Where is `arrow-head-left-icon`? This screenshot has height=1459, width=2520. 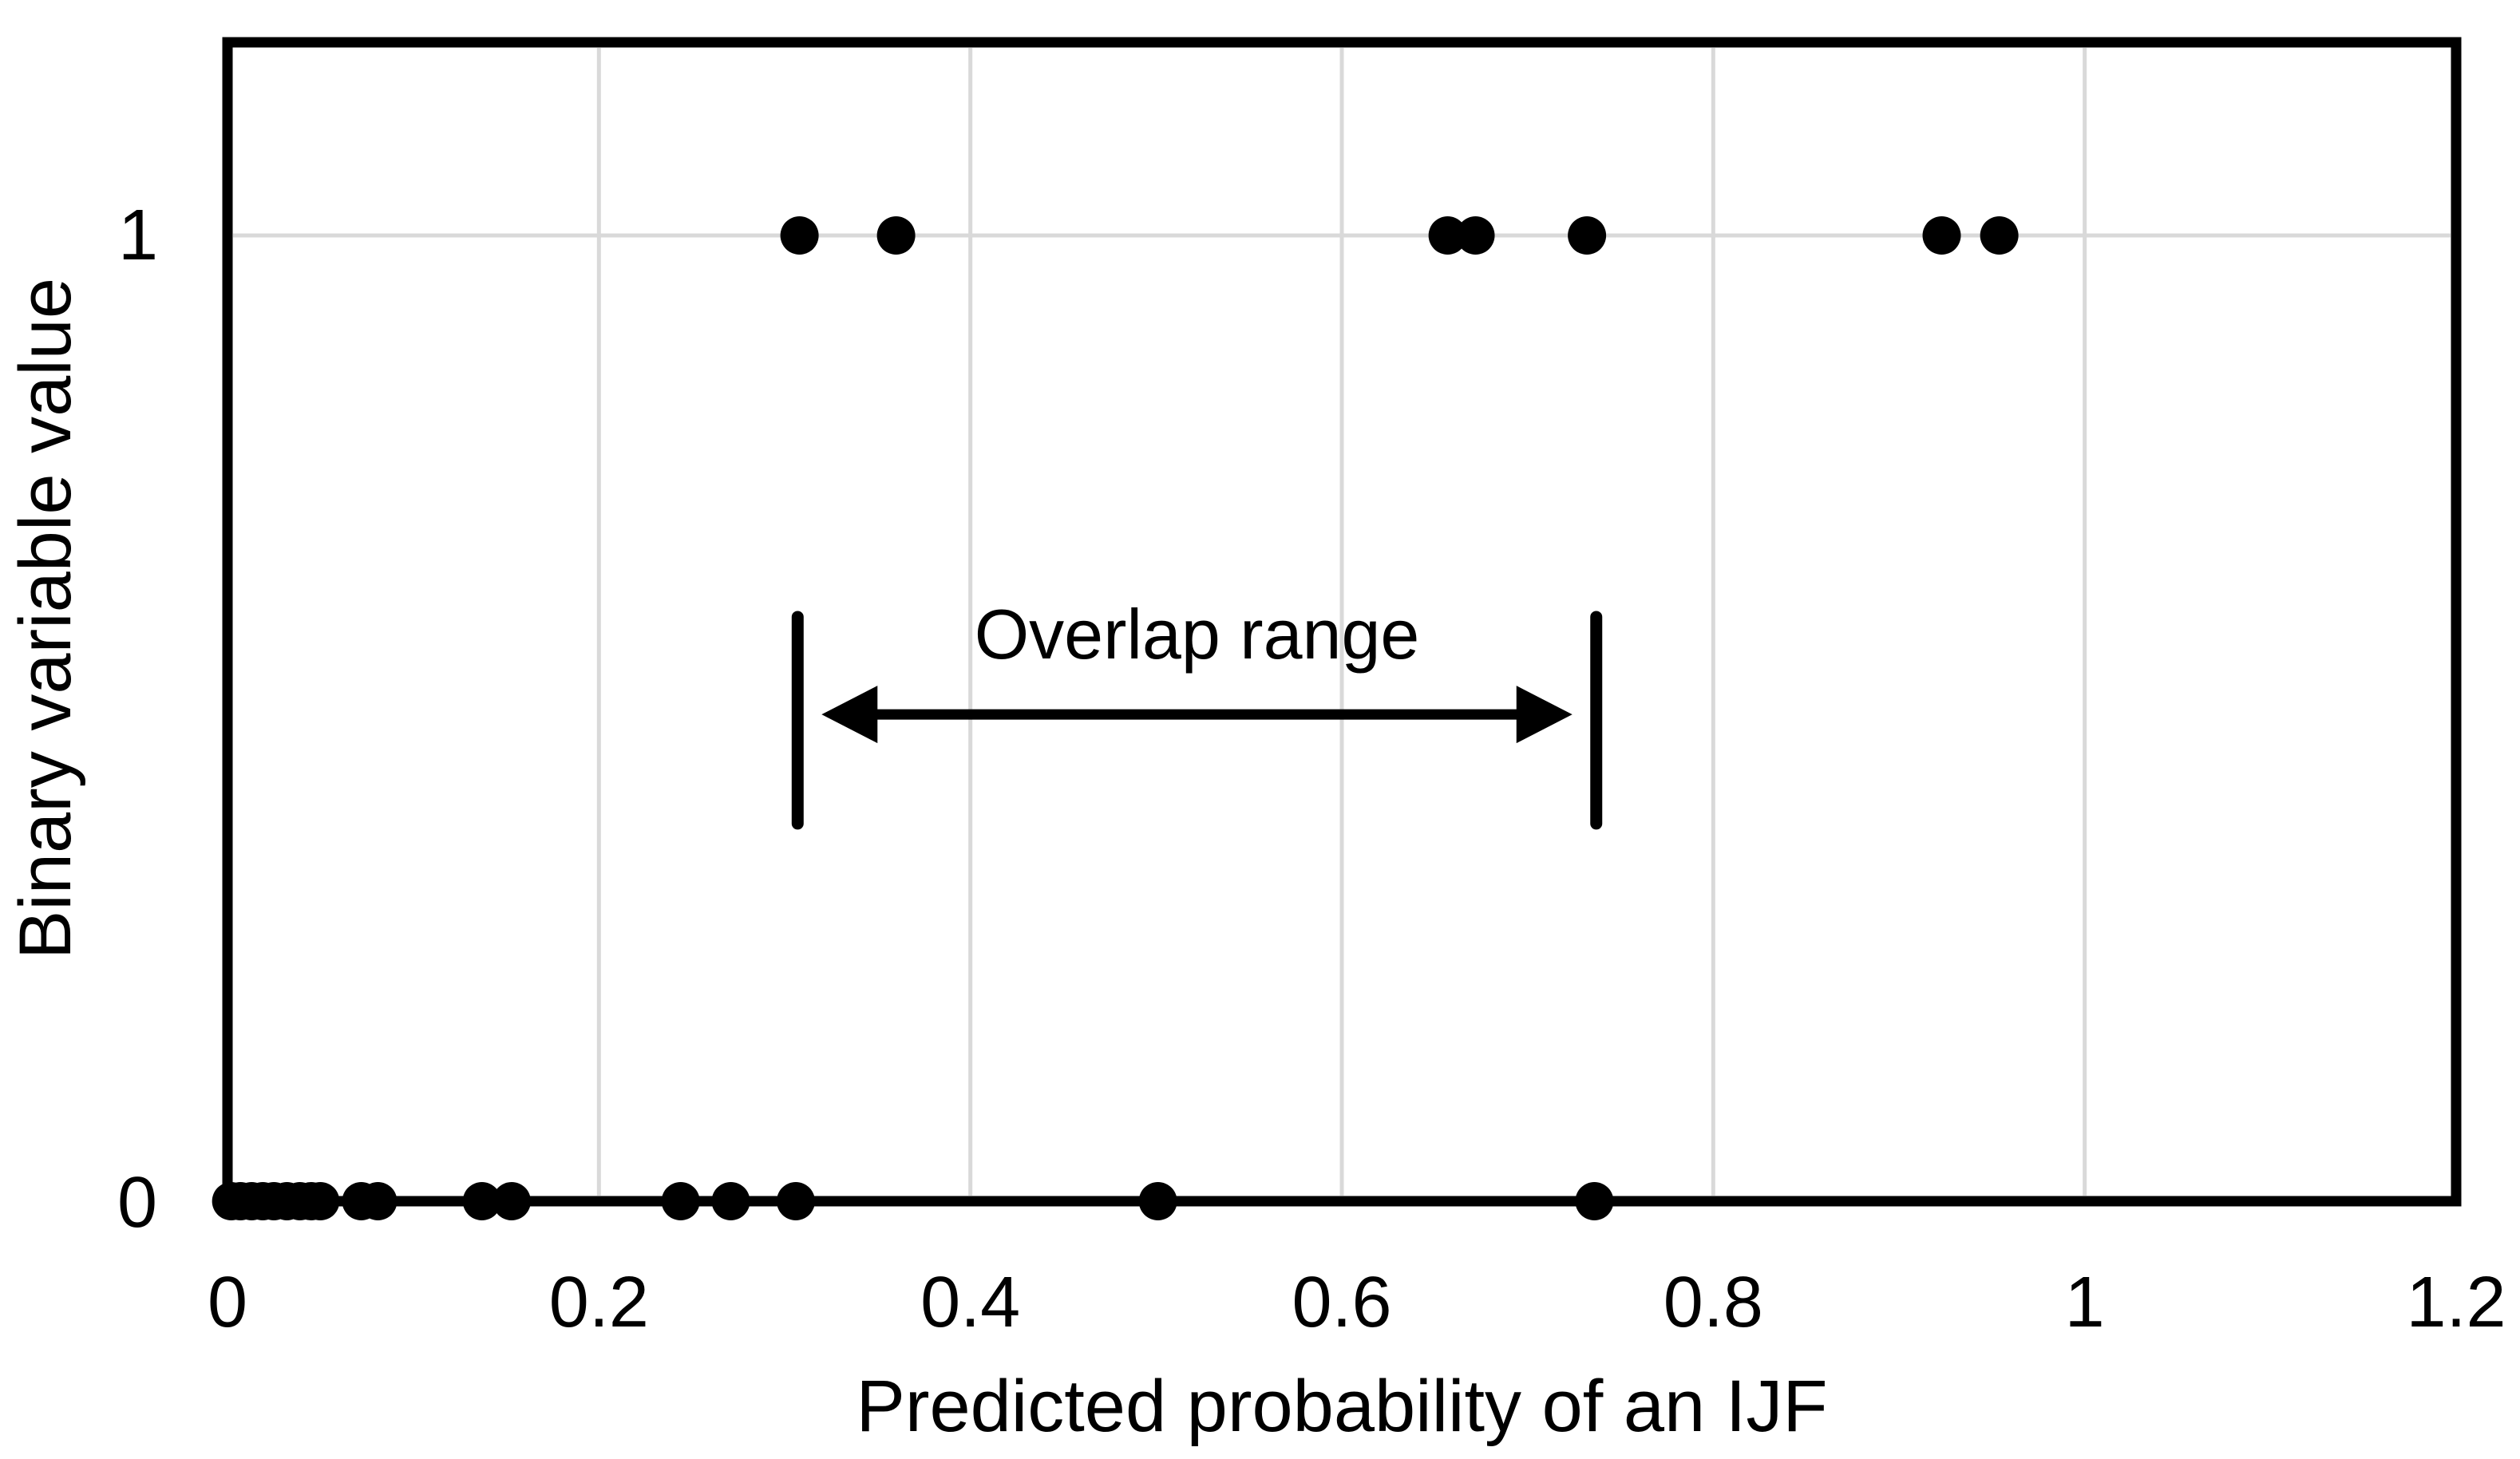
arrow-head-left-icon is located at coordinates (849, 715).